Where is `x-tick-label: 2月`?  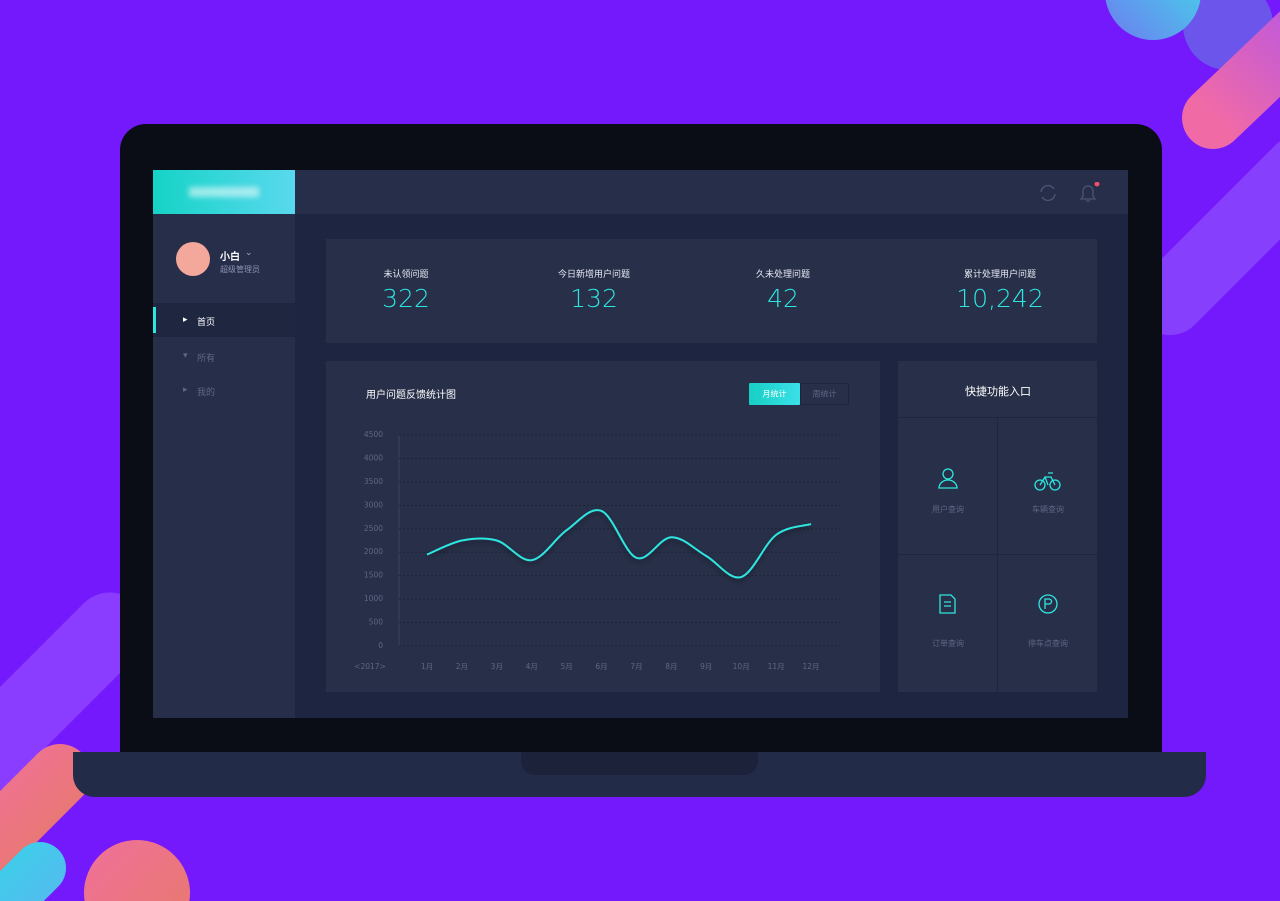 x-tick-label: 2月 is located at coordinates (462, 666).